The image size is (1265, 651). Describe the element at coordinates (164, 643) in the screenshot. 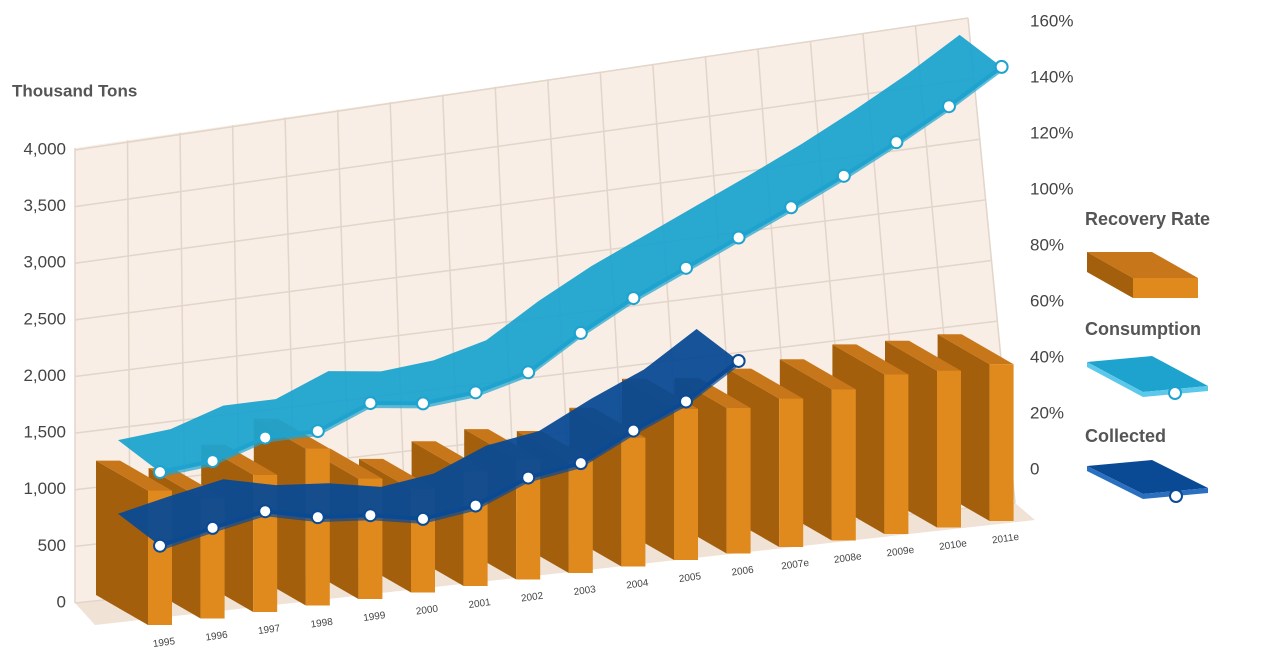

I see `x-tick-label: 1995` at that location.